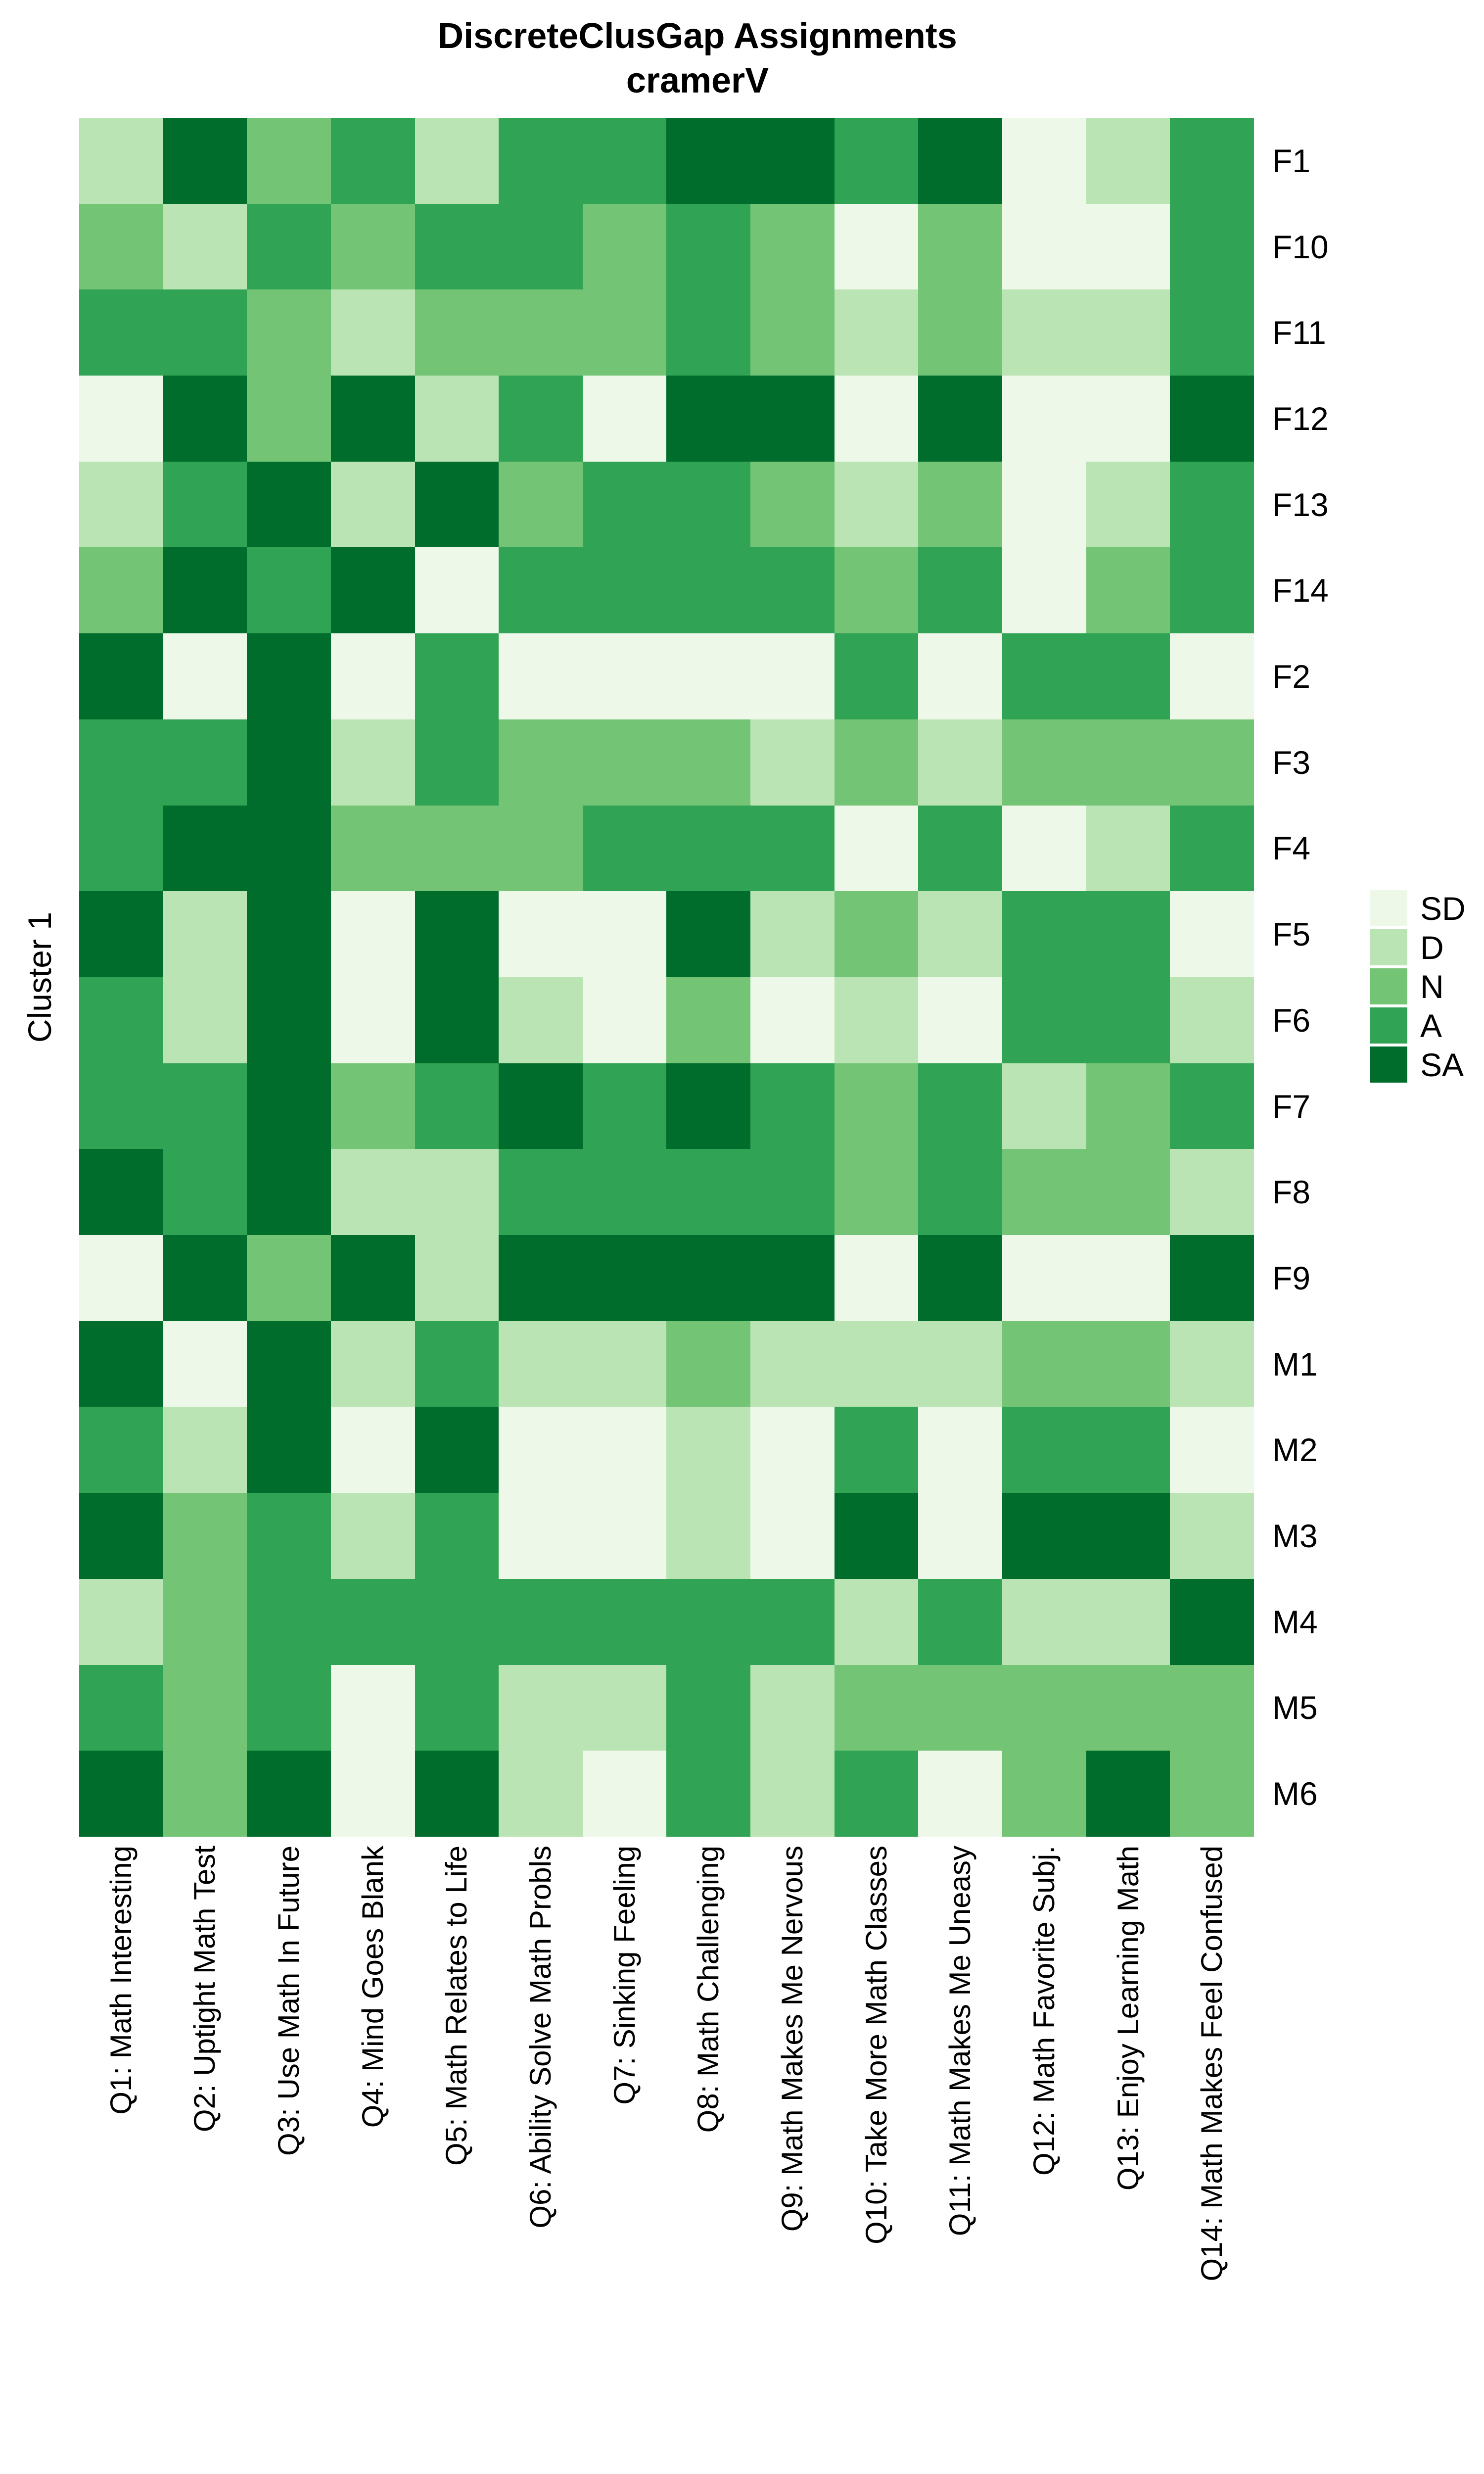 This screenshot has width=1484, height=2474. Describe the element at coordinates (1300, 590) in the screenshot. I see `row-label: F14` at that location.